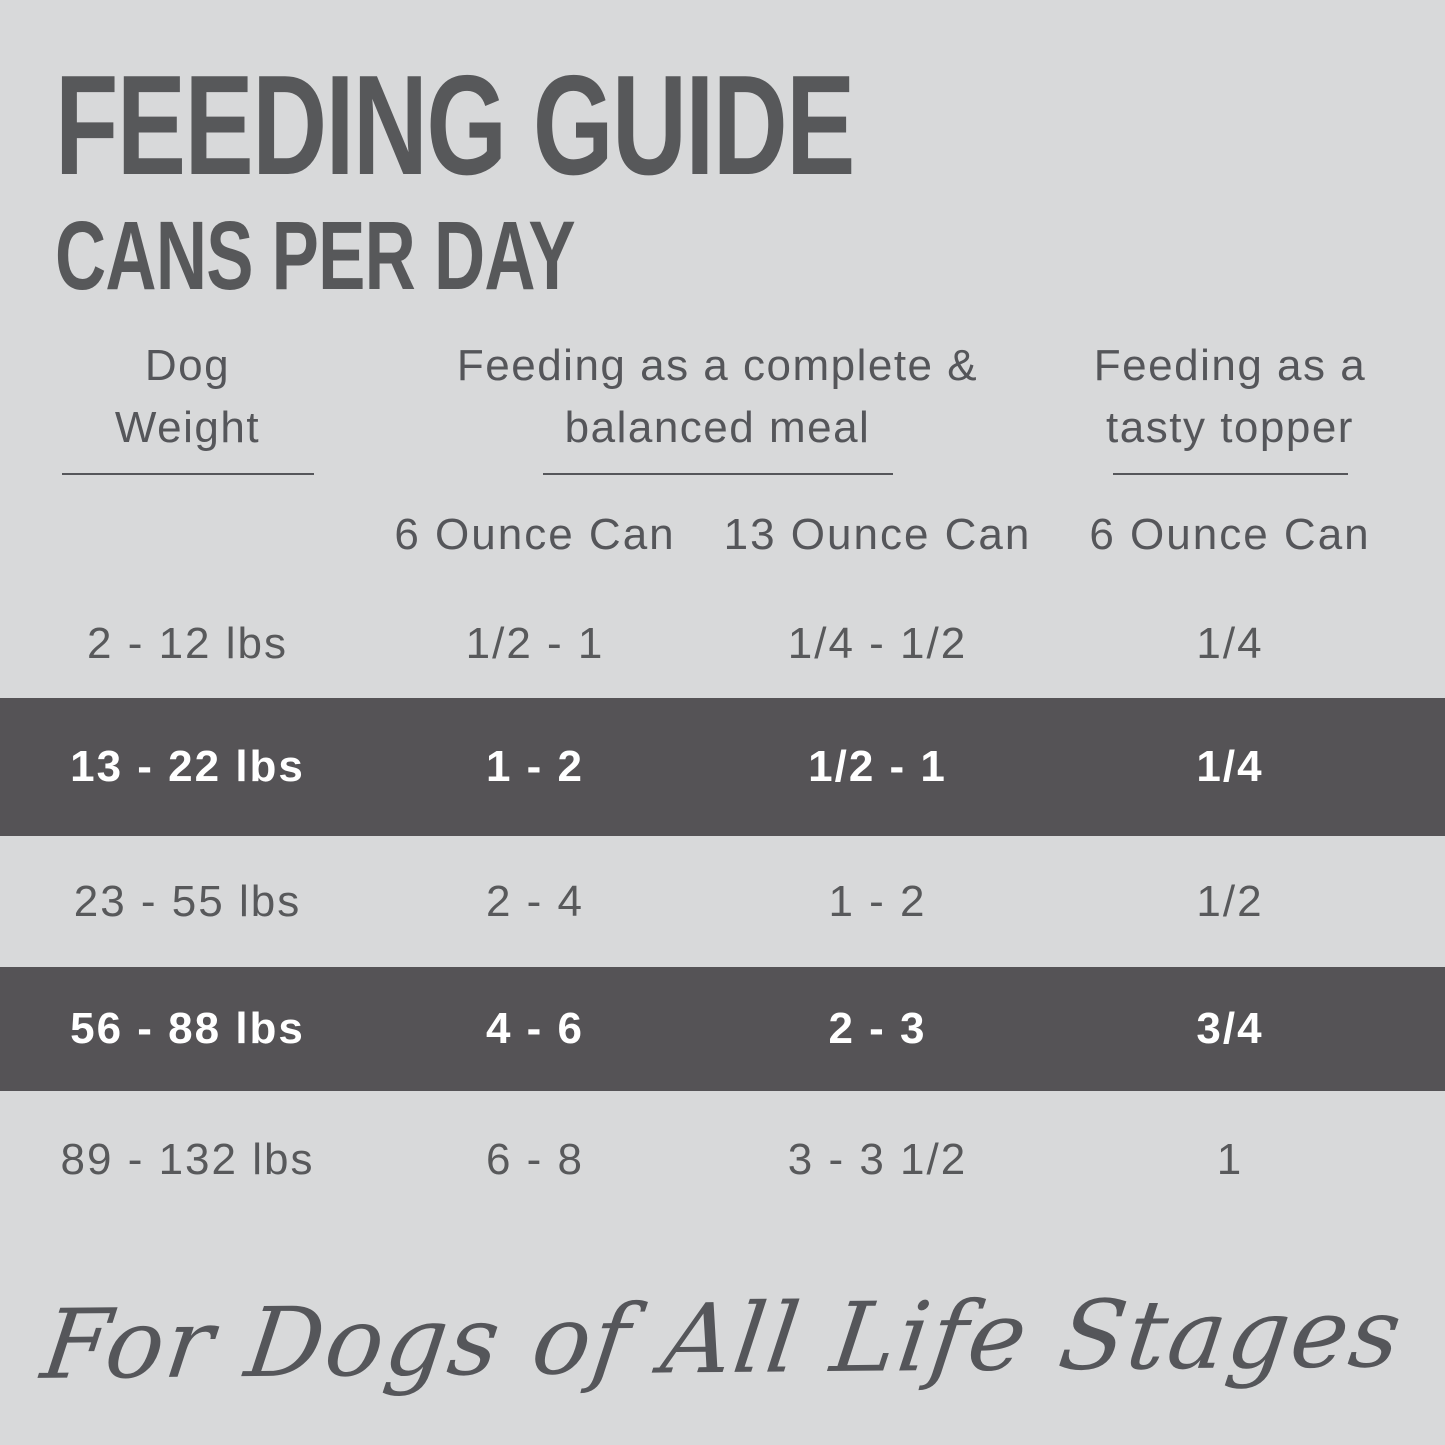 The width and height of the screenshot is (1445, 1445). I want to click on col-header-dog-weight-line2: Weight, so click(187, 427).